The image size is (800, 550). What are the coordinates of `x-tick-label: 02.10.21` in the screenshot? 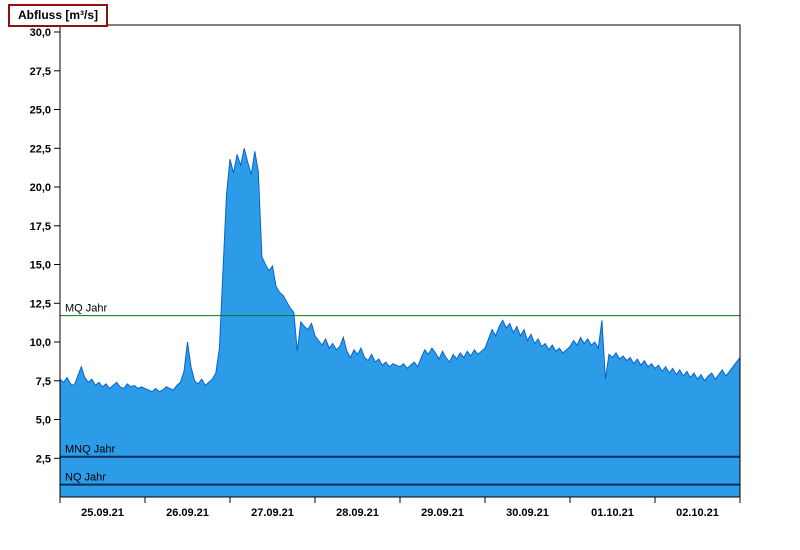 It's located at (697, 513).